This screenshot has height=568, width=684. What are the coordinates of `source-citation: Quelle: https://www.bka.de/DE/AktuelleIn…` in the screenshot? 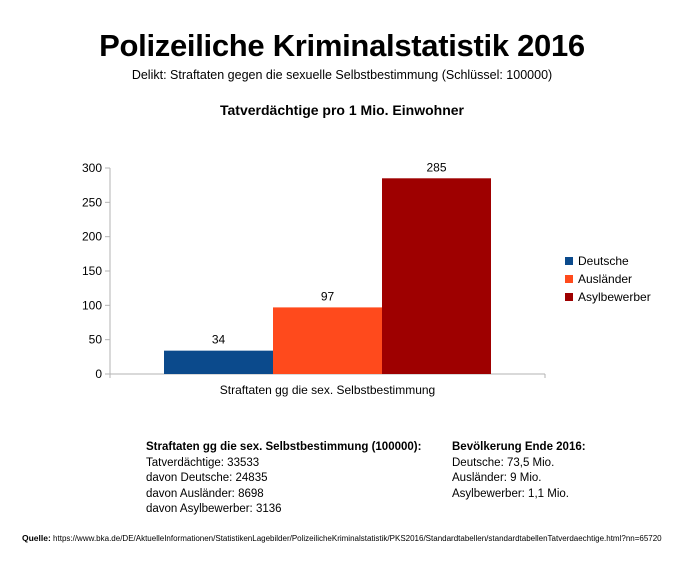 It's located at (342, 538).